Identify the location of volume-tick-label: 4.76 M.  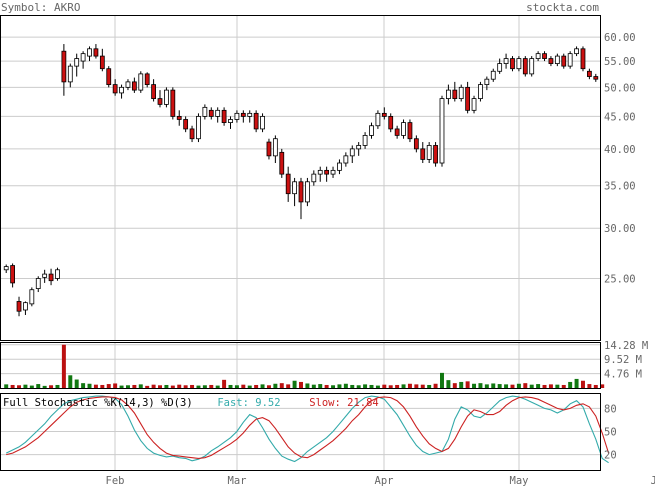
(623, 375).